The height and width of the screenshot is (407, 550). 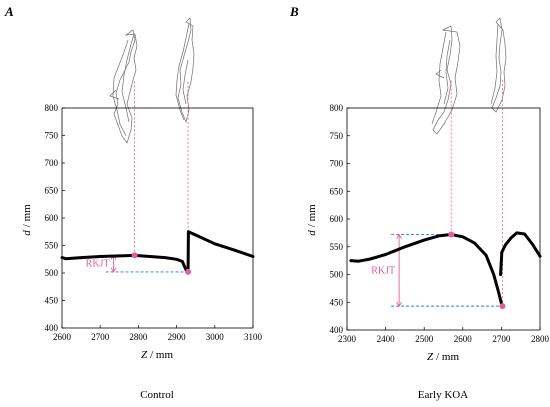 I want to click on chart-a-y-tick-label: 750, so click(x=52, y=136).